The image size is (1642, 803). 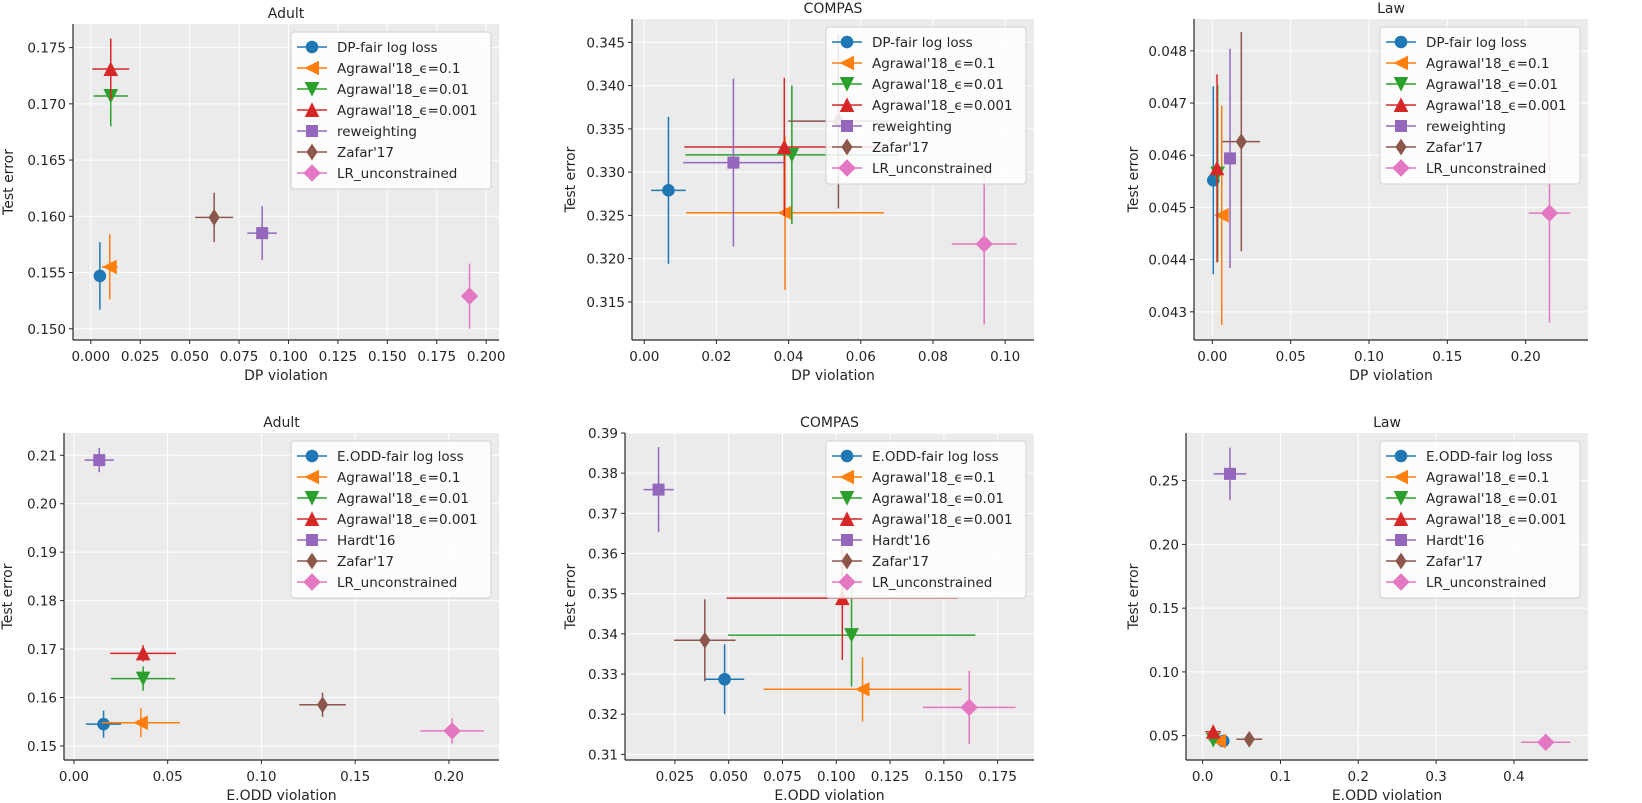 What do you see at coordinates (603, 675) in the screenshot?
I see `y-tick-label: 0.33` at bounding box center [603, 675].